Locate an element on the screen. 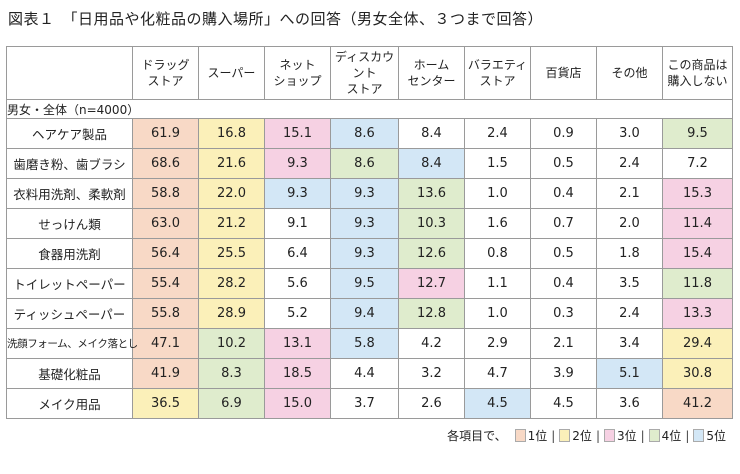 The height and width of the screenshot is (474, 740). value-cell: 11.8 is located at coordinates (697, 283).